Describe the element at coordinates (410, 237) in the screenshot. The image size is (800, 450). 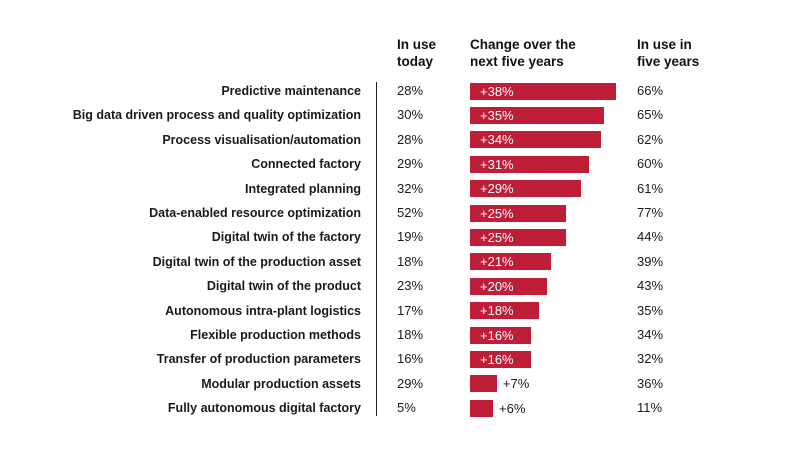
I see `in-use-today-value: 19%` at that location.